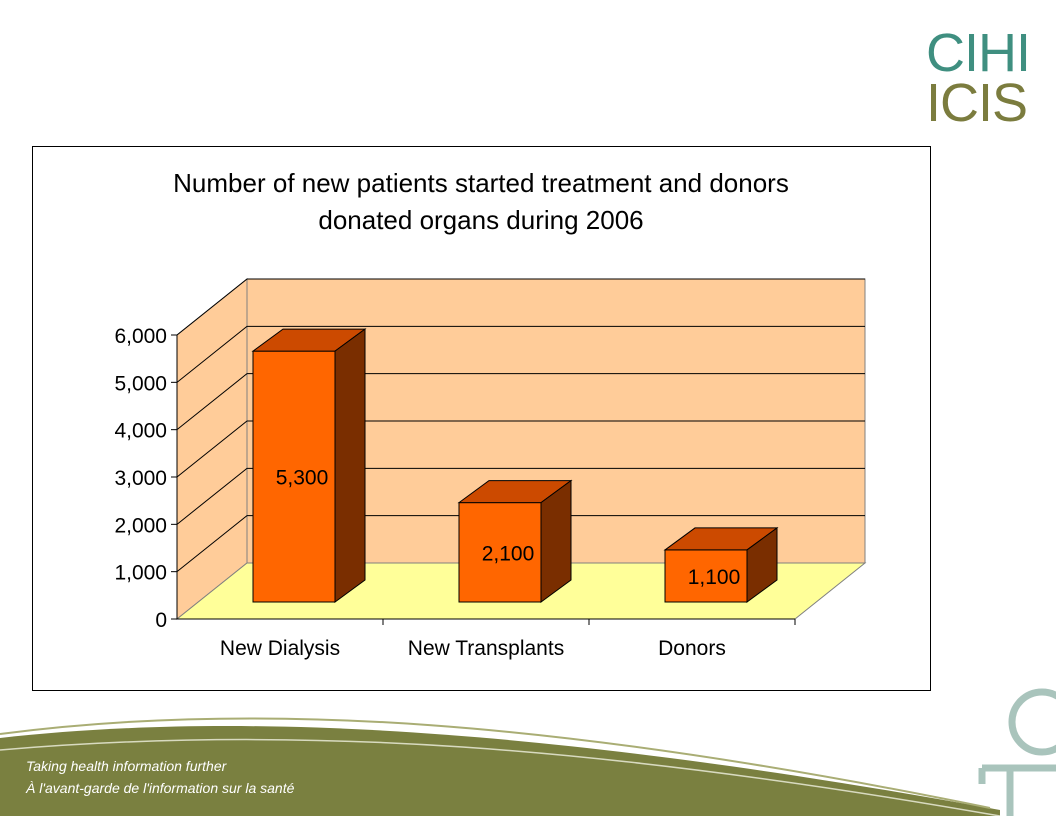 Image resolution: width=1056 pixels, height=816 pixels. I want to click on chart-title-line-2: donated organs during 2006, so click(480, 220).